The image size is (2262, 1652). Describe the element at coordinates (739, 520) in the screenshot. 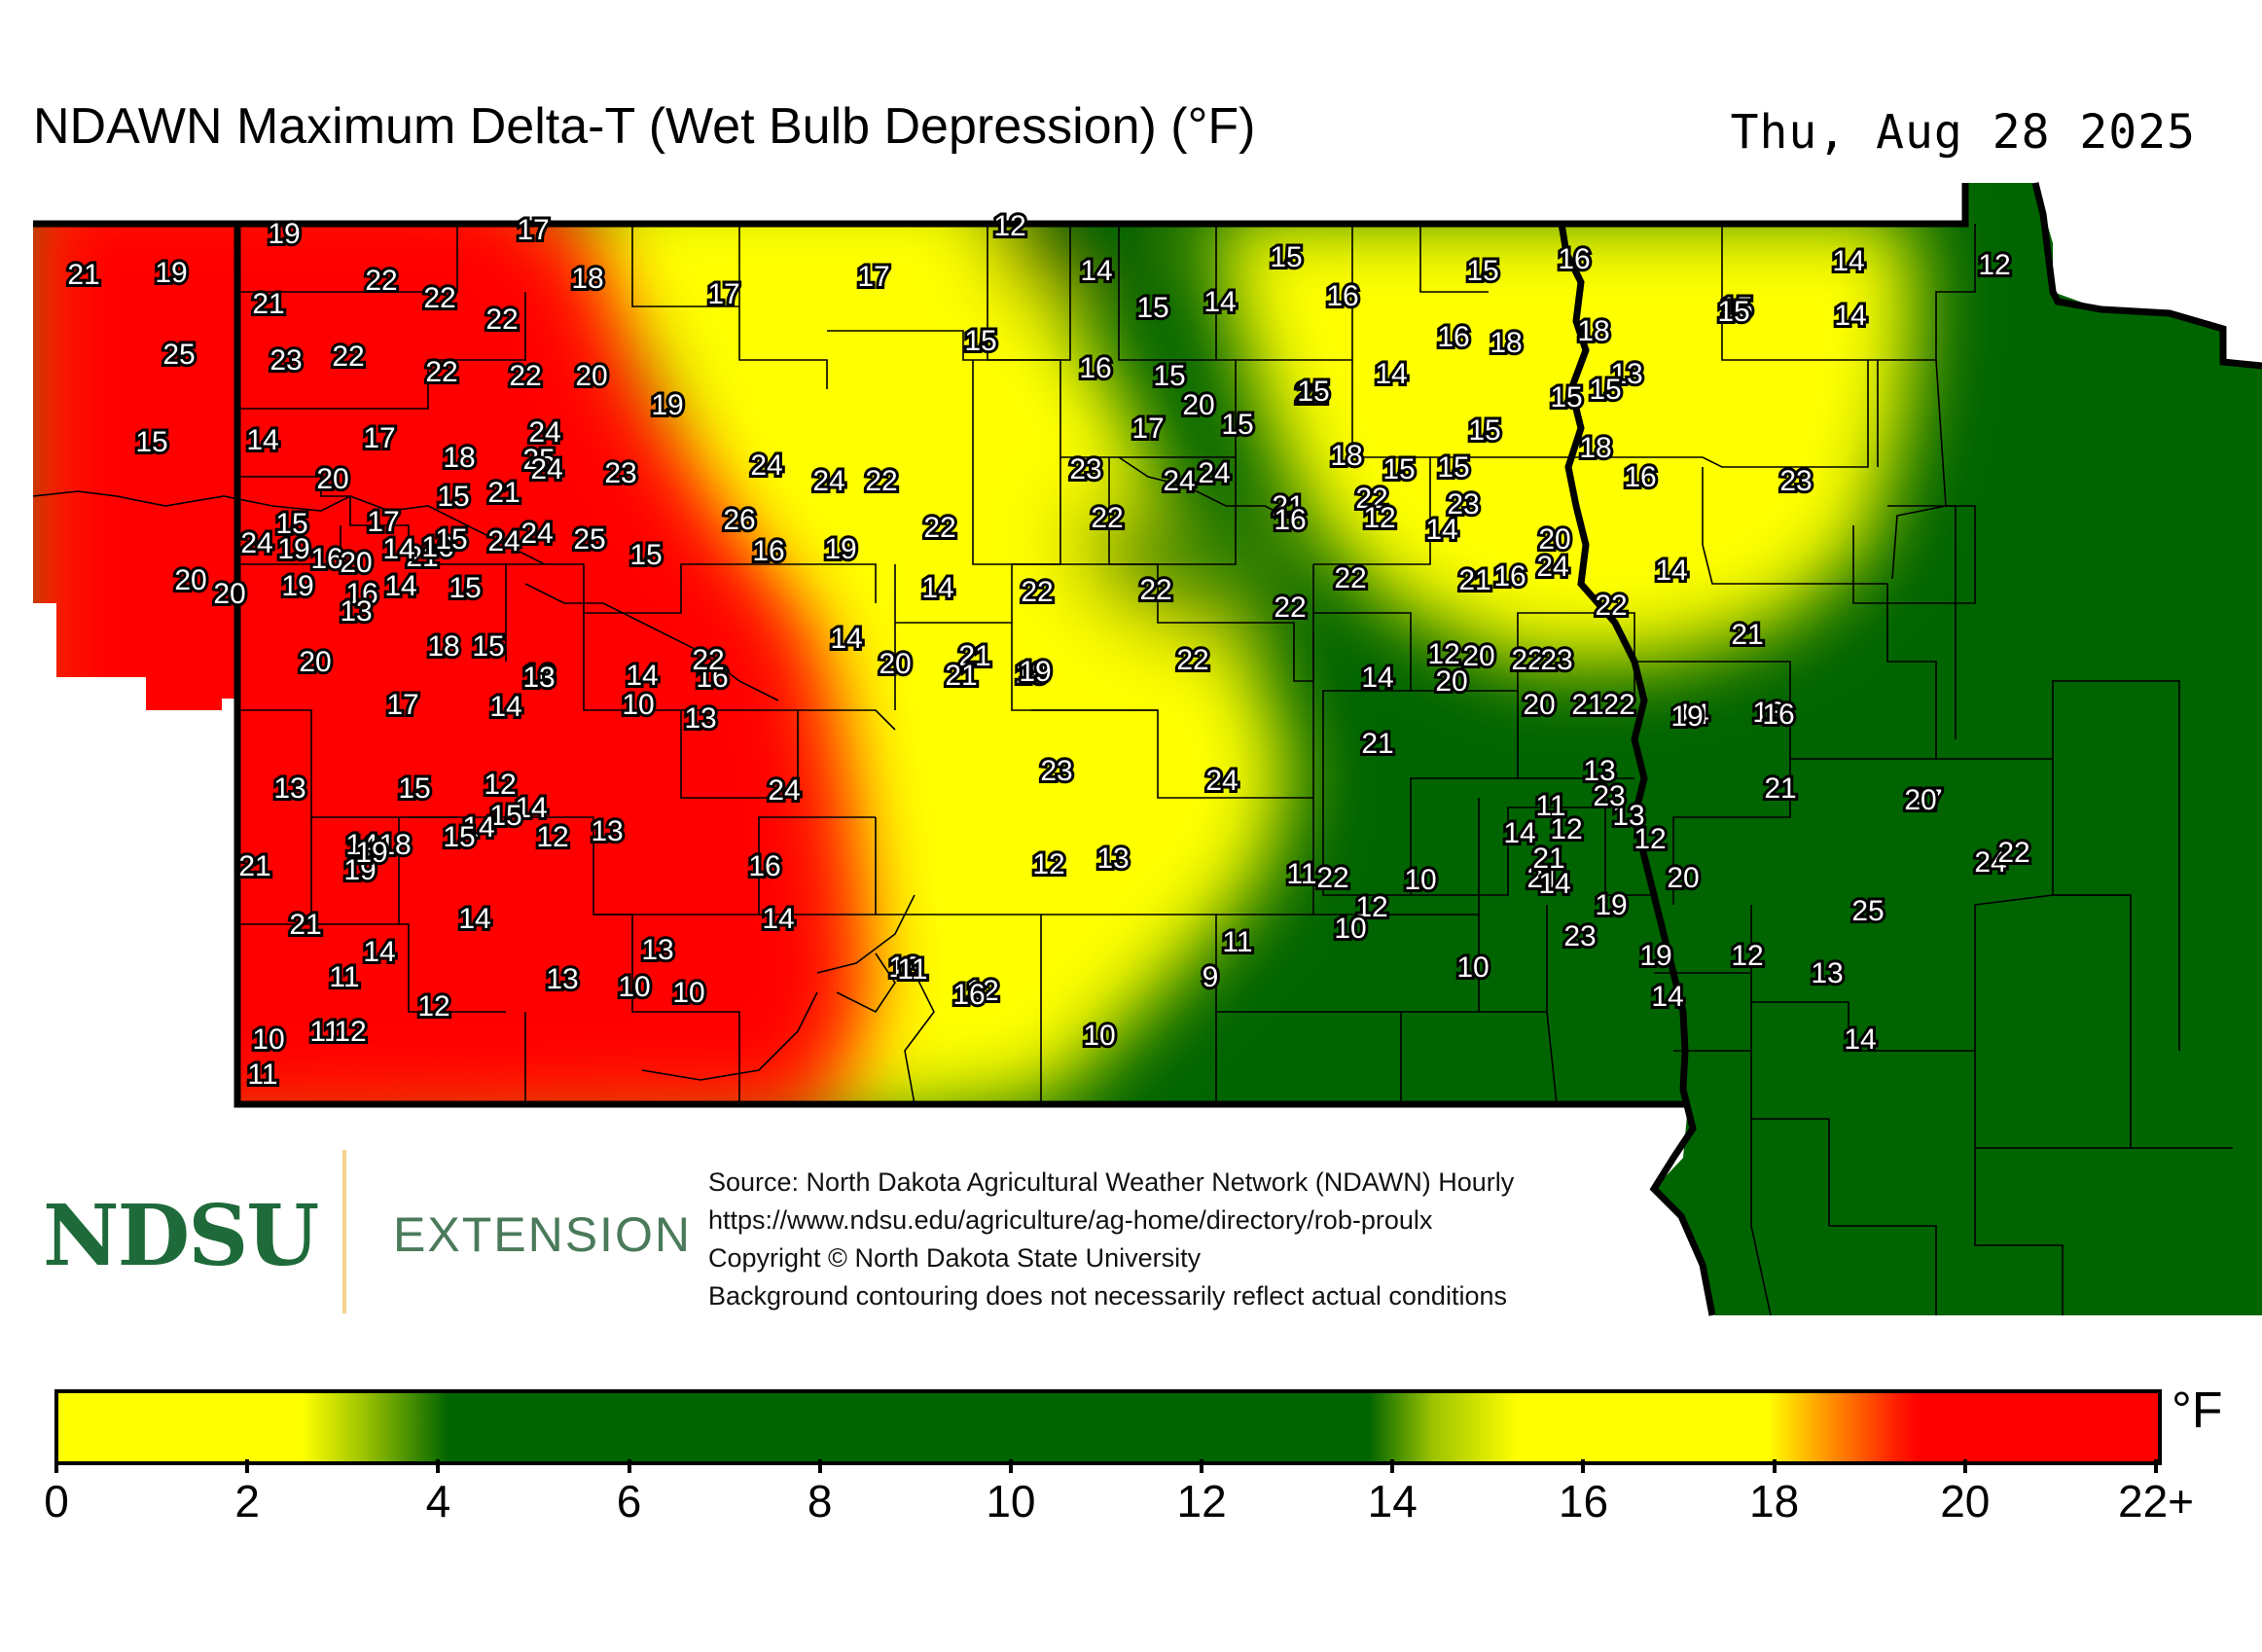

I see `station-value: 26` at that location.